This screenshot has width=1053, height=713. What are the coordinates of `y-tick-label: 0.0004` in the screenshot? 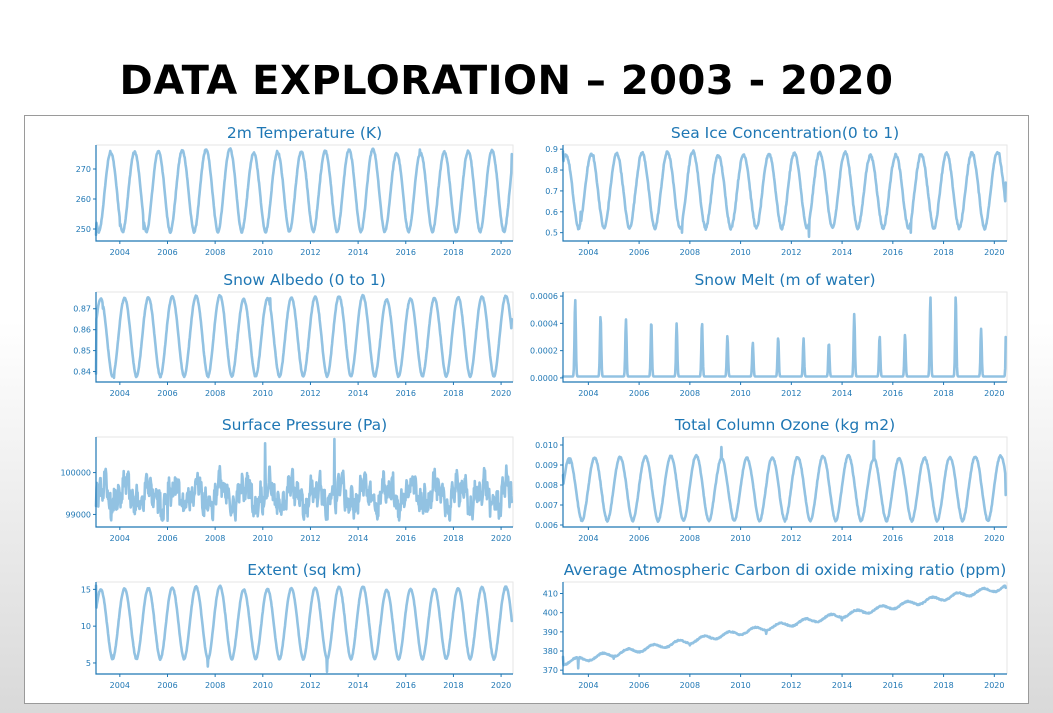 It's located at (544, 323).